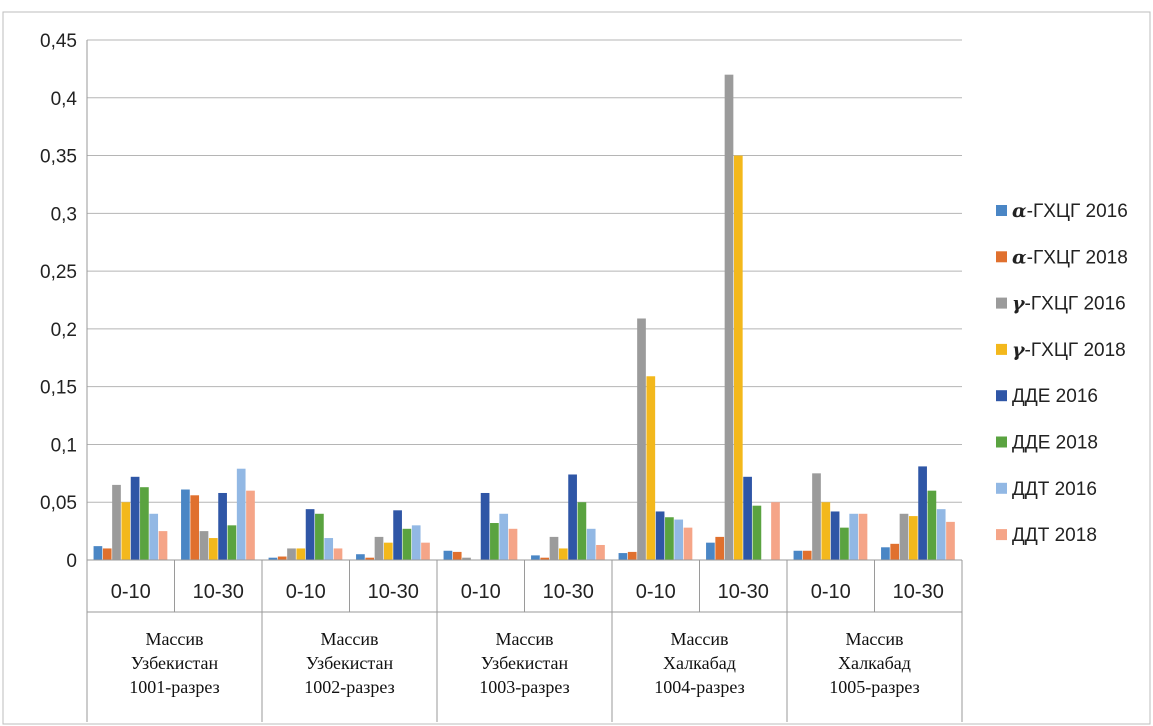  I want to click on y-tick-label: 0,25, so click(58, 272).